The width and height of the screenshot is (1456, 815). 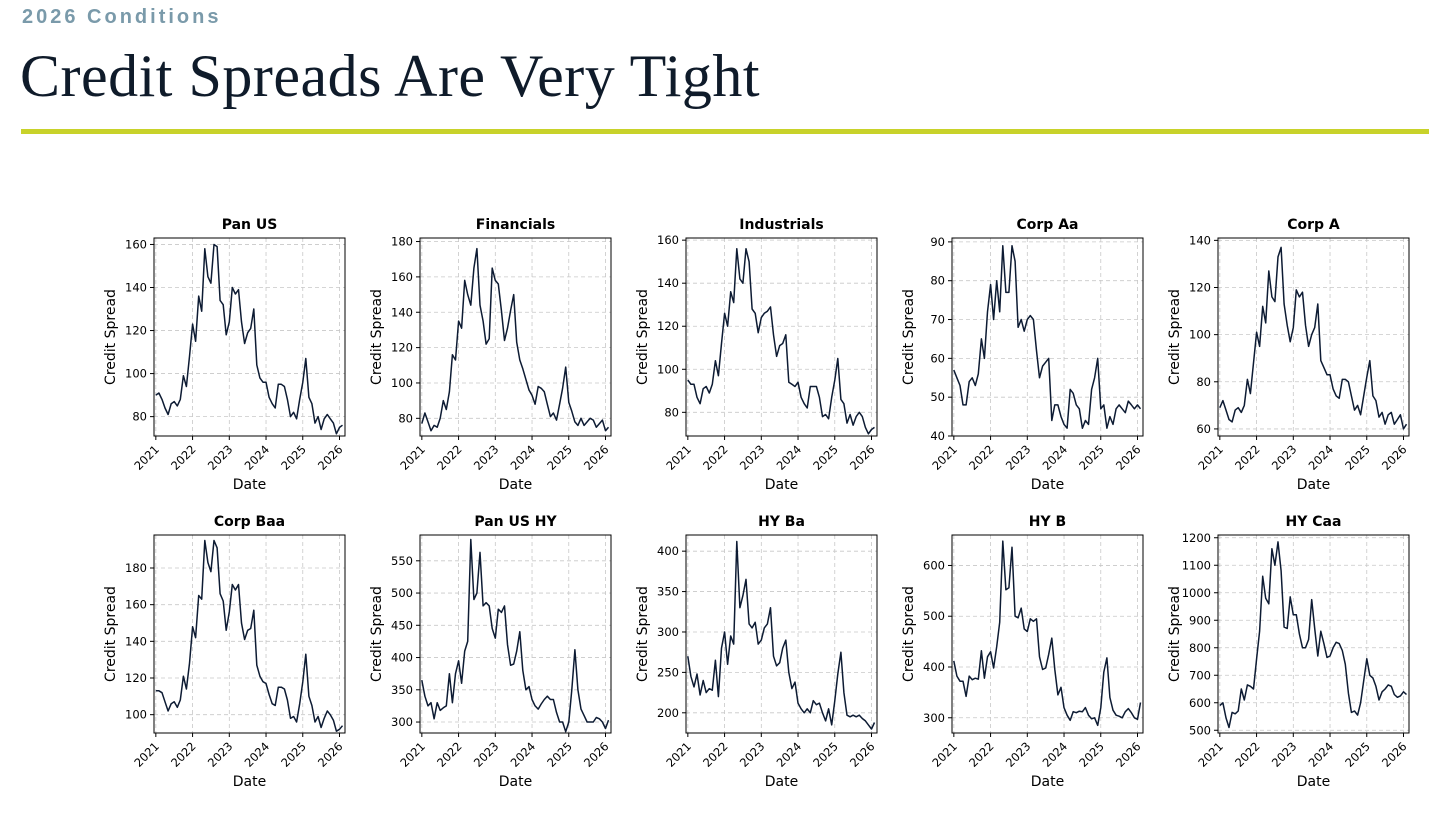 What do you see at coordinates (934, 565) in the screenshot?
I see `y-tick-label: 600` at bounding box center [934, 565].